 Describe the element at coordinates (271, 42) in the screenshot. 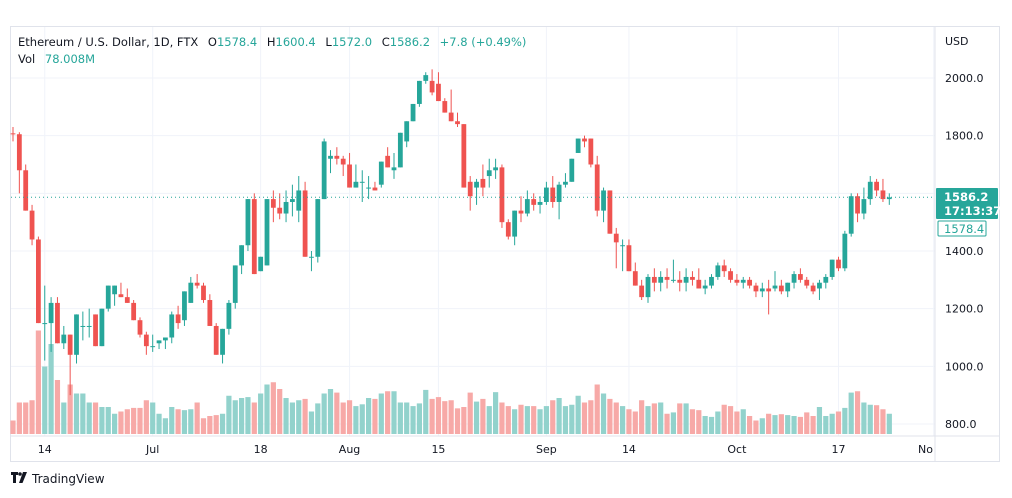

I see `high-label: H` at that location.